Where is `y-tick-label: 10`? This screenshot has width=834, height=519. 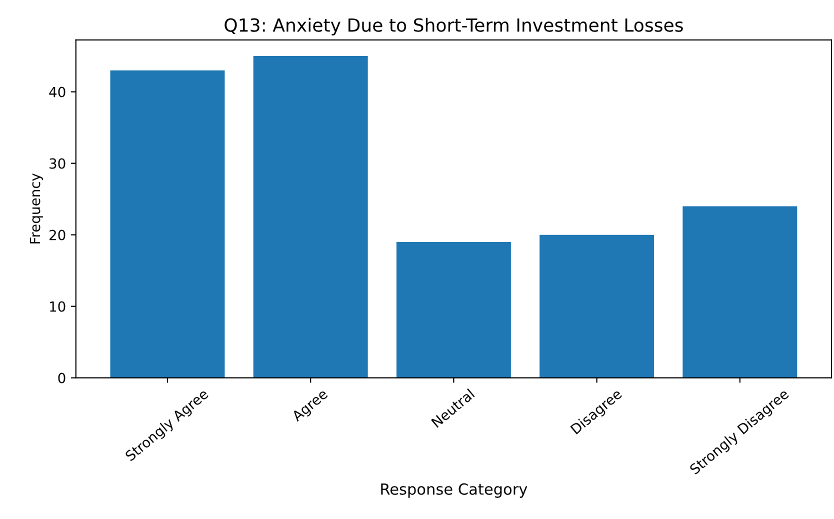
y-tick-label: 10 is located at coordinates (58, 306).